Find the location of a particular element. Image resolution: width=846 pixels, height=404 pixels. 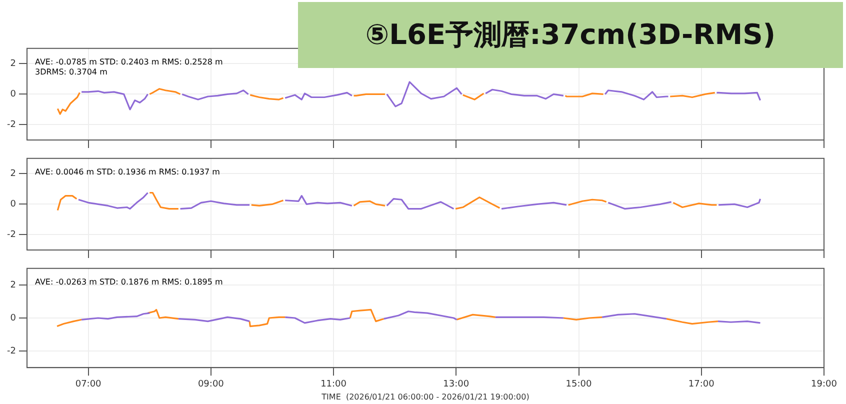

x-tick-label: 15:00 is located at coordinates (579, 384).